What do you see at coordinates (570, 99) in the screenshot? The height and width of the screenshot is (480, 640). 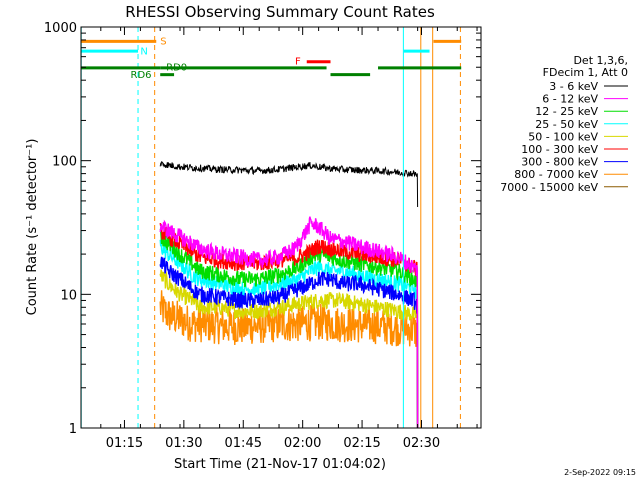 I see `legend-entry-1: 6 - 12 keV` at bounding box center [570, 99].